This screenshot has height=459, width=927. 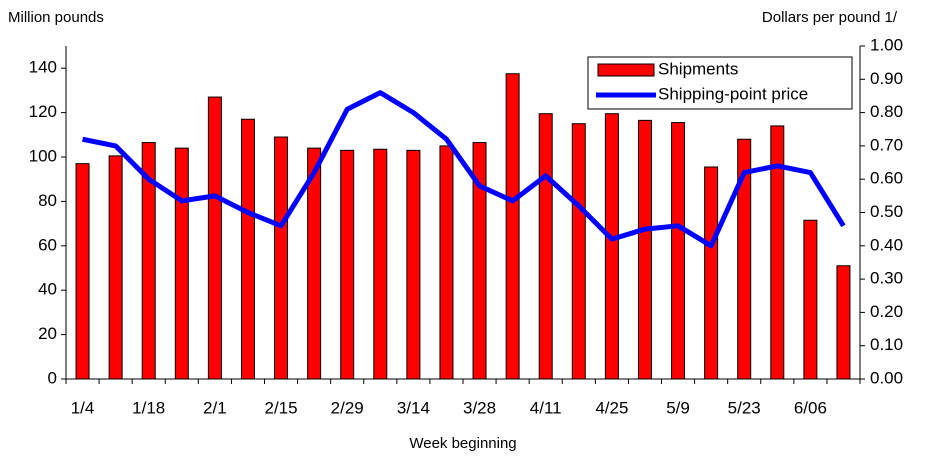 What do you see at coordinates (744, 407) in the screenshot?
I see `x-tick-label: 5/23` at bounding box center [744, 407].